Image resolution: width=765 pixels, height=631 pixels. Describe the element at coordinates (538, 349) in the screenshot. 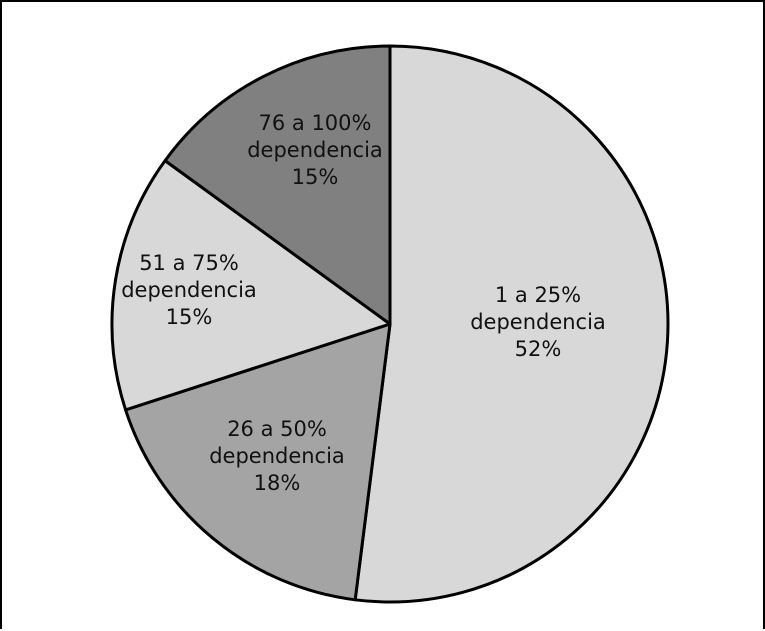

I see `pie-slice-label-line-3: 52%` at that location.